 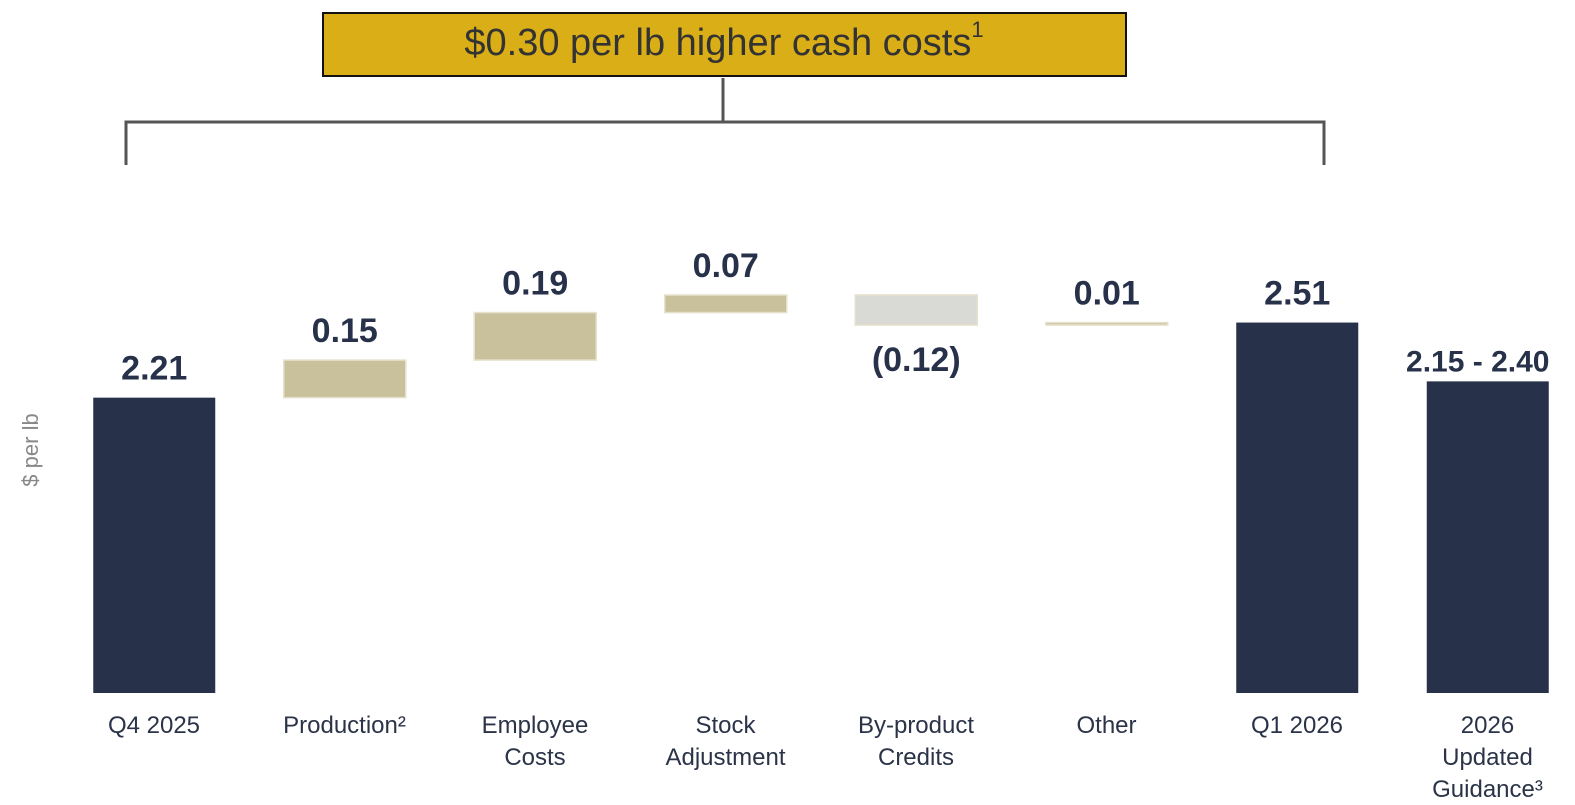 I want to click on value-label: 0.15, so click(x=345, y=331).